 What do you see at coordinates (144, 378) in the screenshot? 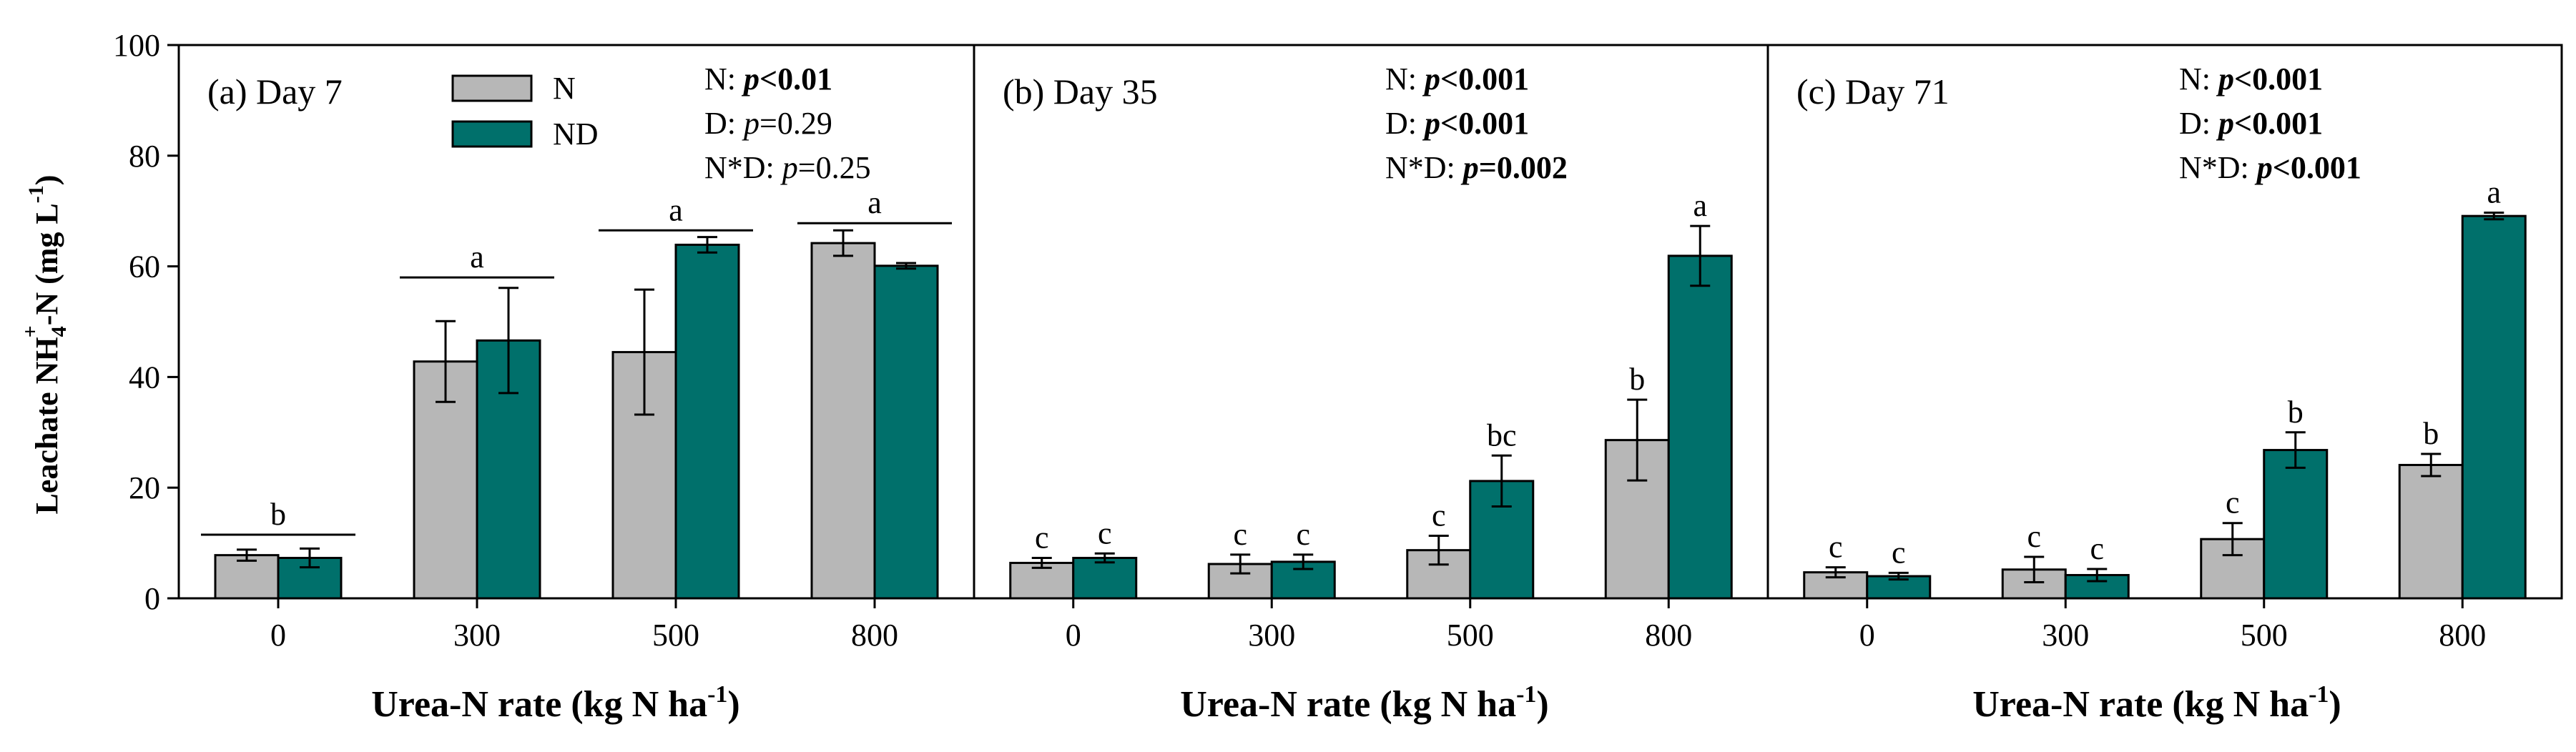
I see `y-tick-label: 40` at bounding box center [144, 378].